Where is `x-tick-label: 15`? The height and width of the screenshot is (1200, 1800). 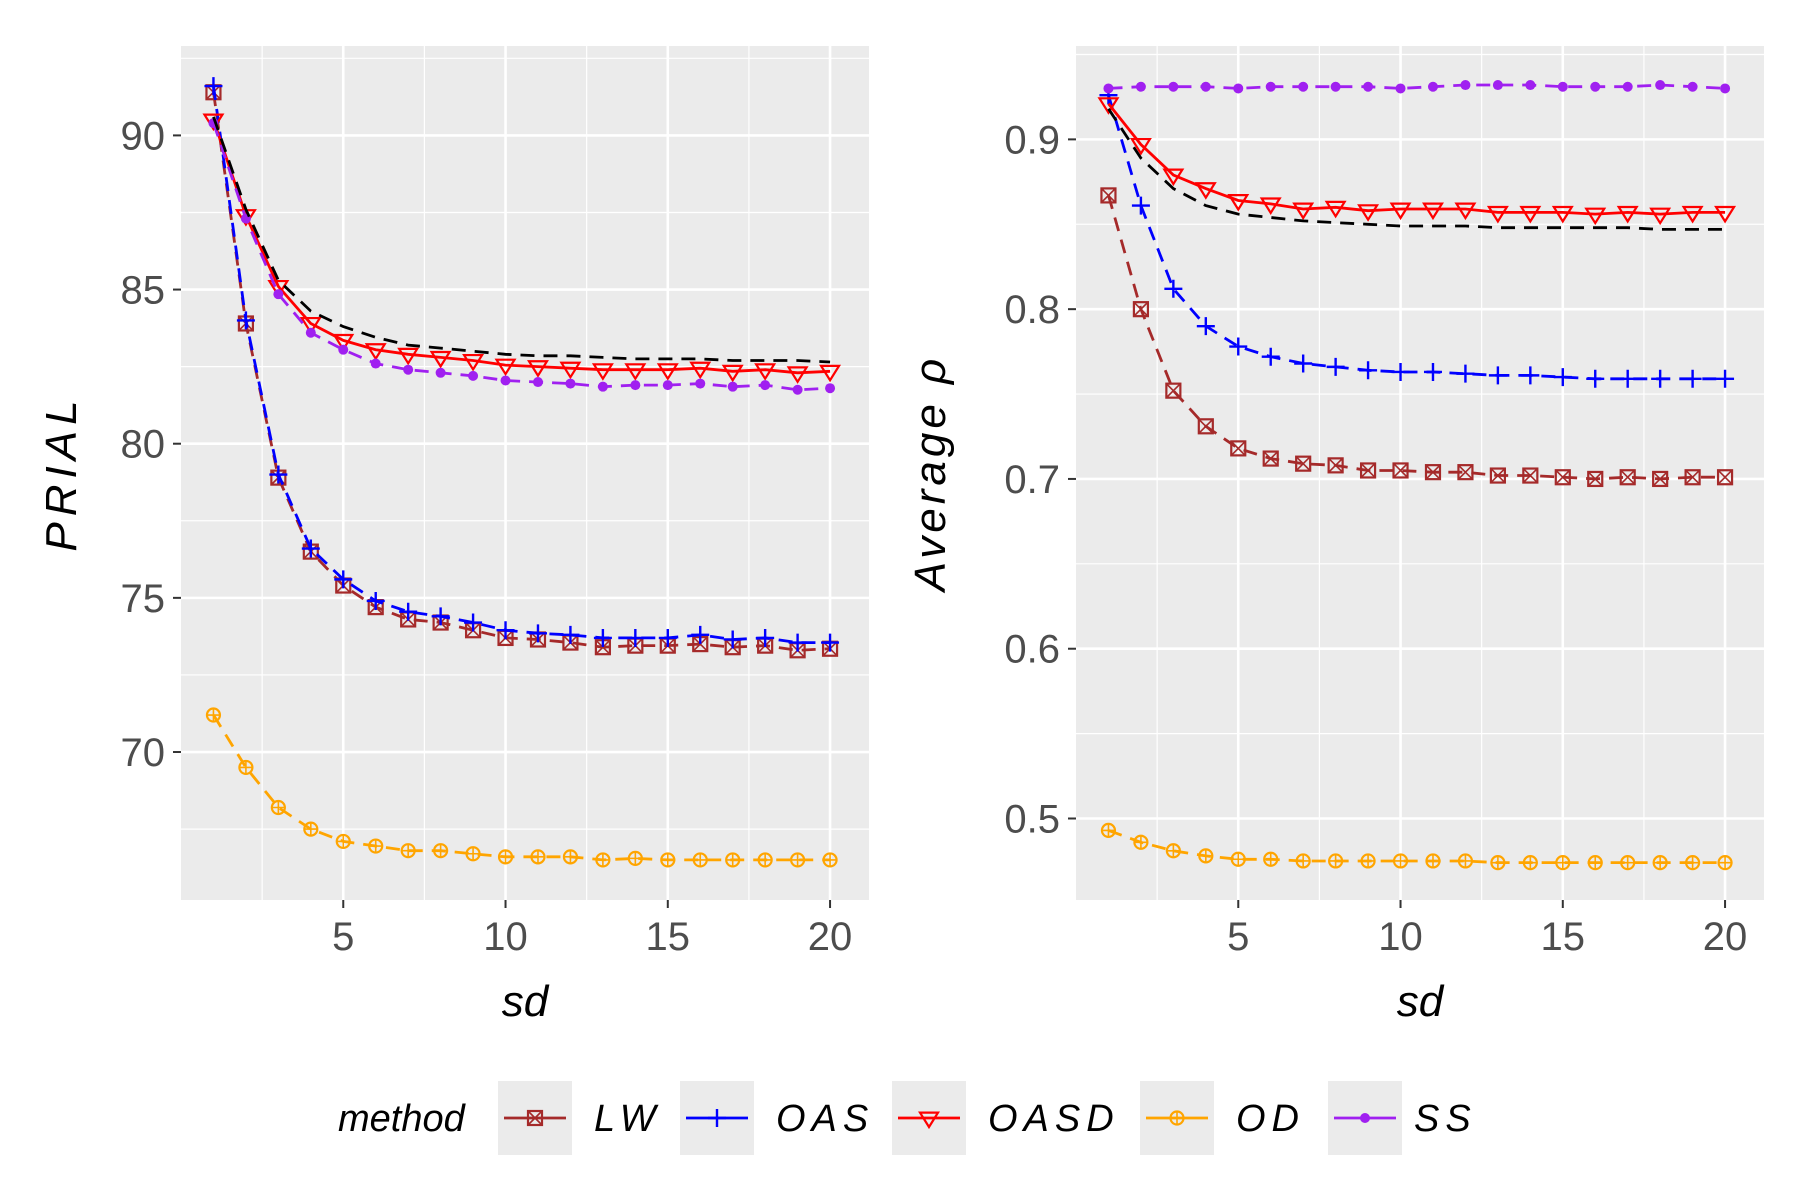
x-tick-label: 15 is located at coordinates (668, 937).